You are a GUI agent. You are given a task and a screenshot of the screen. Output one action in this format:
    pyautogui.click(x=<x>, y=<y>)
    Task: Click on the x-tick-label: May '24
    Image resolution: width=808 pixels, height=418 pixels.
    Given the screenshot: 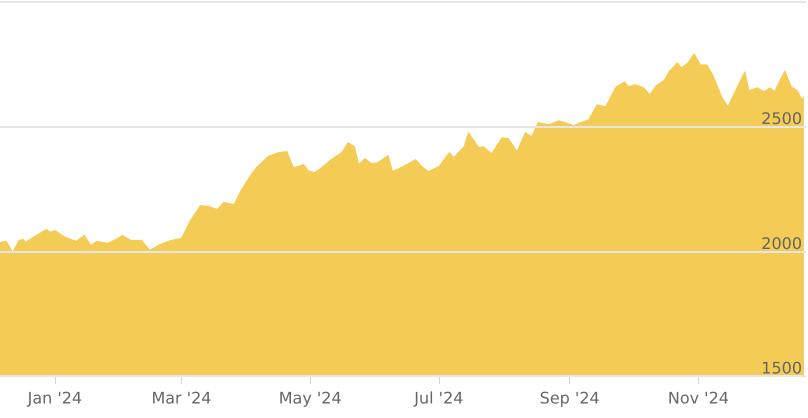 What is the action you would take?
    pyautogui.click(x=310, y=398)
    